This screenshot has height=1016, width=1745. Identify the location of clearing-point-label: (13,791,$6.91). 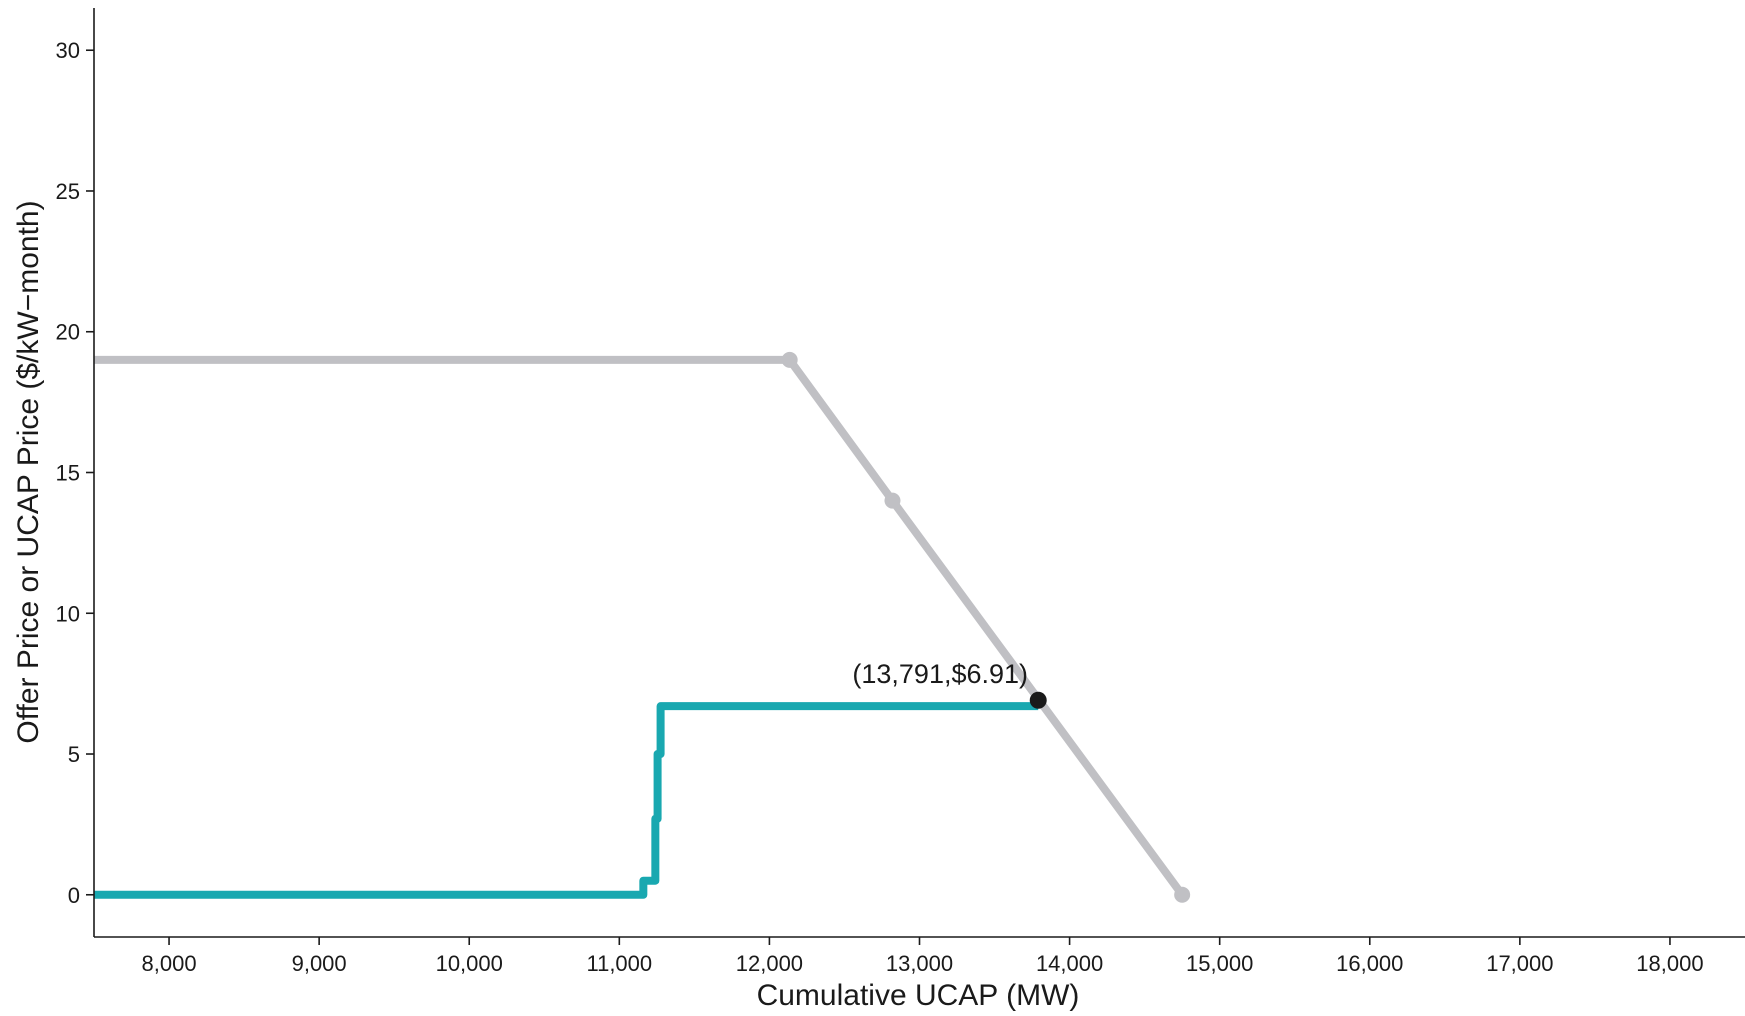
(940, 674).